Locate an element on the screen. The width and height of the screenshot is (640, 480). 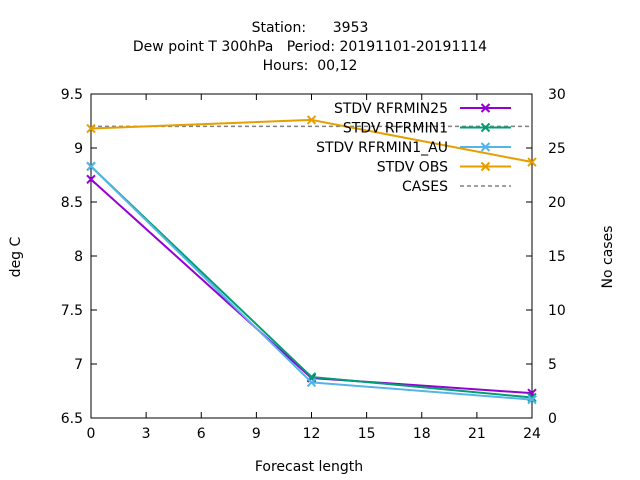
y-tick-label: 9 is located at coordinates (78, 149).